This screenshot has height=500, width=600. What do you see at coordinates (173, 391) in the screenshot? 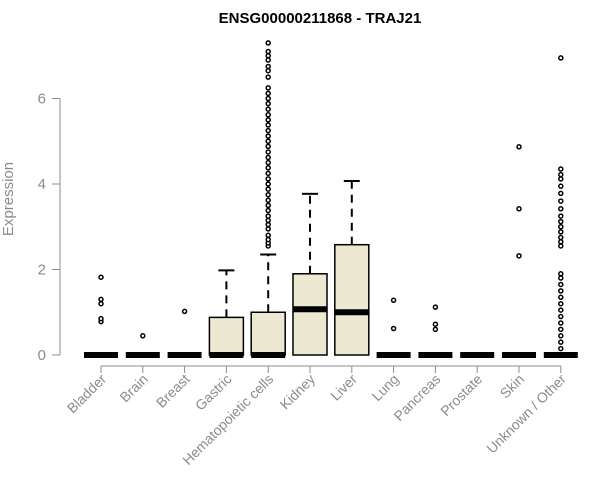
I see `x-tick-label: Breast` at bounding box center [173, 391].